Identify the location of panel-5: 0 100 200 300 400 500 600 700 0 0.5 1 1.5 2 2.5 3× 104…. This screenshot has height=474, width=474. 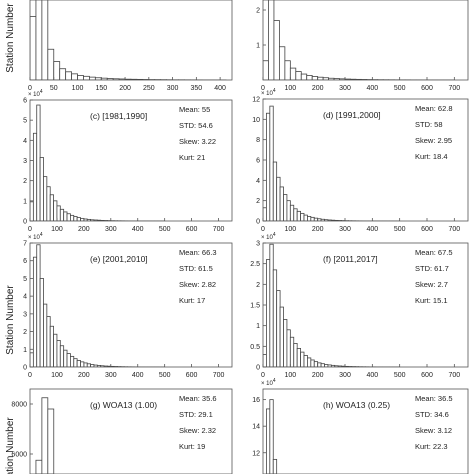
(359, 305).